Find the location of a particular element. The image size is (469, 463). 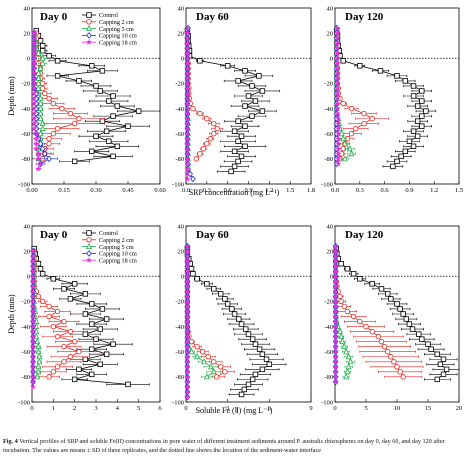

plot-frame is located at coordinates (248, 314).